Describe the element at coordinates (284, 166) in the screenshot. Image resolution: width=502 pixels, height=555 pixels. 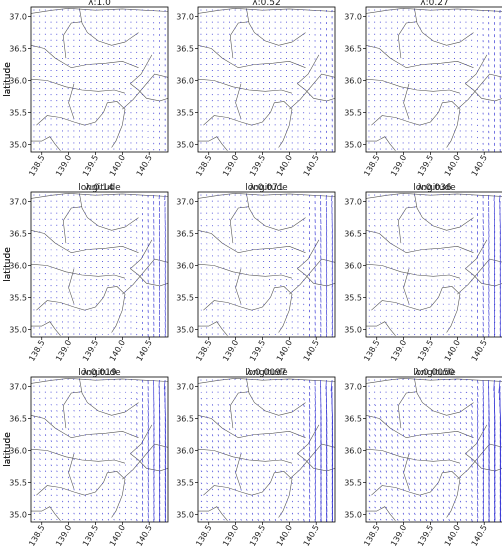
I see `x-tick-label: 140.0` at that location.